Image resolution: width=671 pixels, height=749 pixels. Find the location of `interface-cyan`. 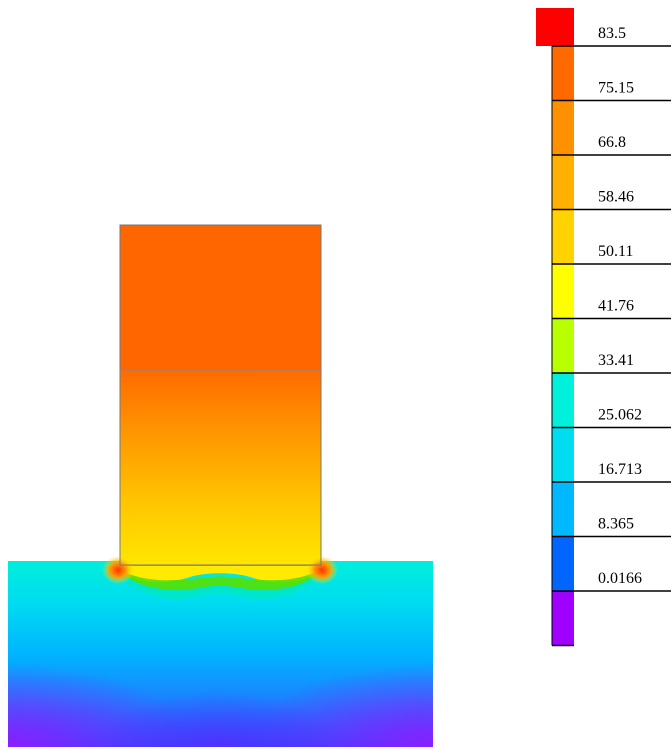

interface-cyan is located at coordinates (220, 583).